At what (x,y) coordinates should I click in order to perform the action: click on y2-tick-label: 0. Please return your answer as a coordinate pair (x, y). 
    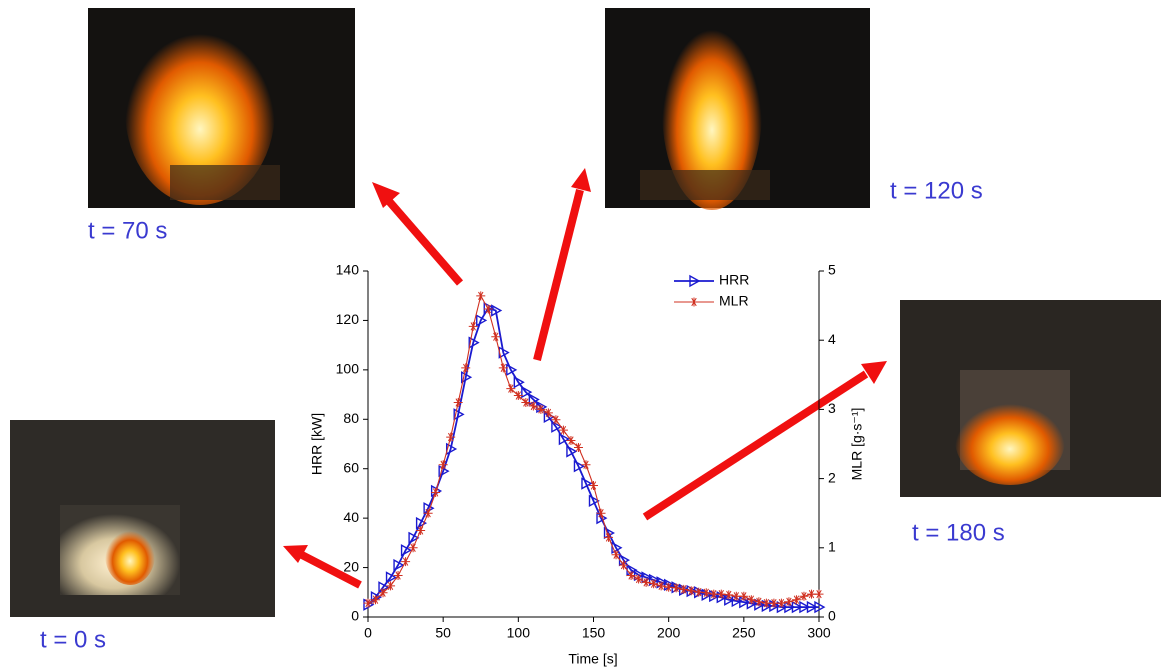
    Looking at the image, I should click on (832, 616).